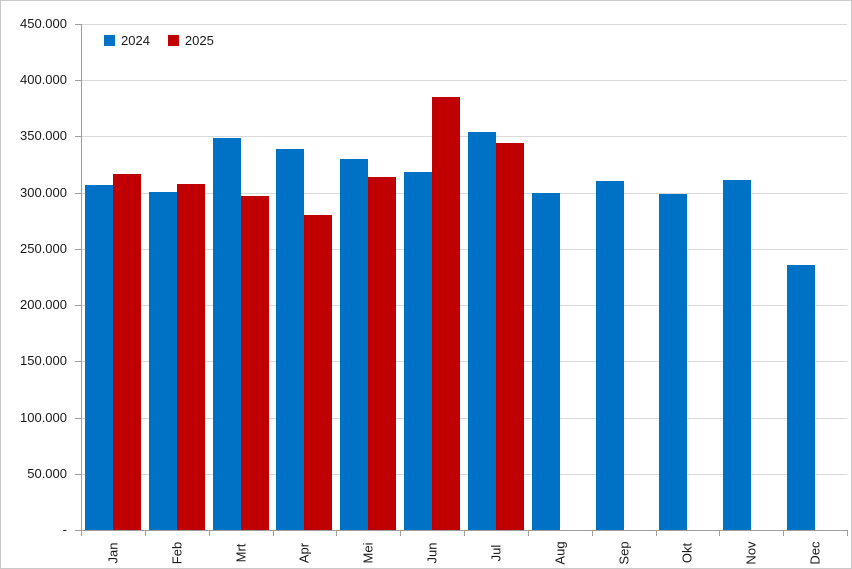  Describe the element at coordinates (241, 553) in the screenshot. I see `x-axis-label: Mrt` at that location.